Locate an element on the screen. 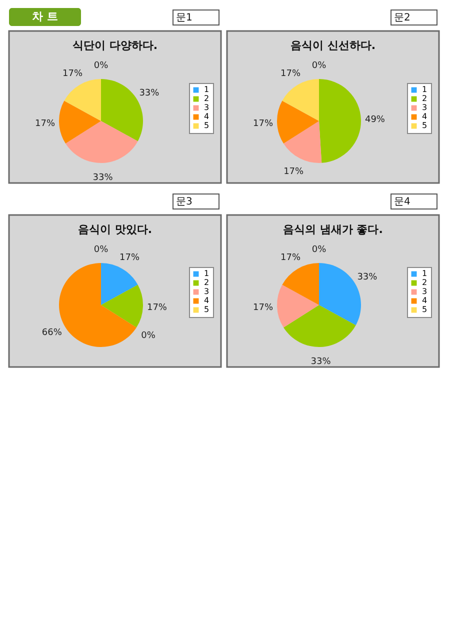 The height and width of the screenshot is (636, 450). text: 문1 is located at coordinates (184, 18).